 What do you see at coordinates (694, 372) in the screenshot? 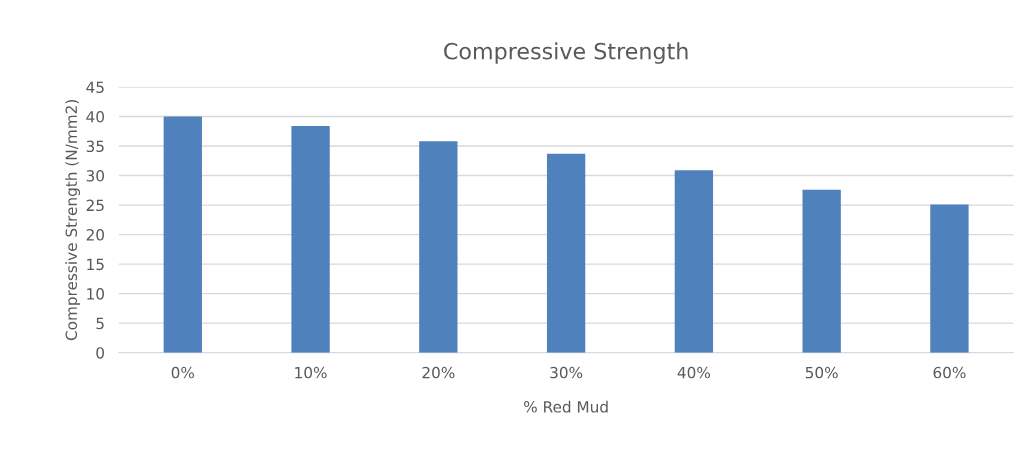
I see `x-tick-label: 40%` at bounding box center [694, 372].